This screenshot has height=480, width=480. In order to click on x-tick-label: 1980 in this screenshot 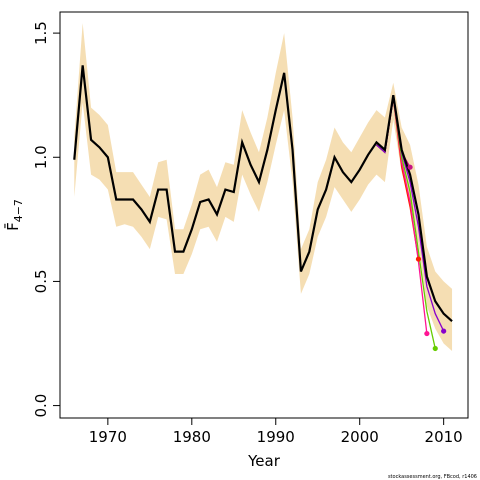, I will do `click(192, 437)`.